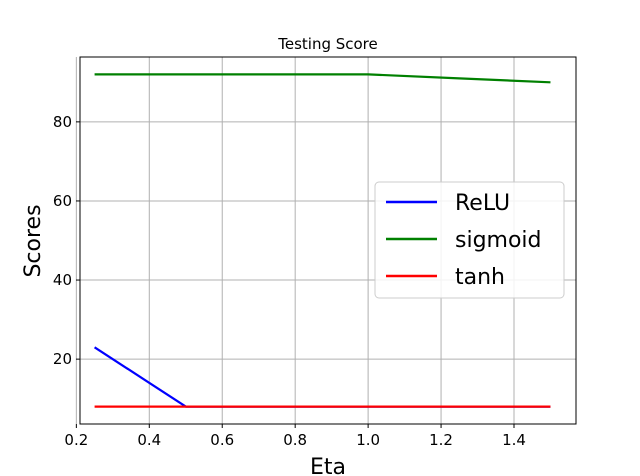 The width and height of the screenshot is (640, 476). Describe the element at coordinates (498, 240) in the screenshot. I see `legend-label-sigmoid: sigmoid` at that location.